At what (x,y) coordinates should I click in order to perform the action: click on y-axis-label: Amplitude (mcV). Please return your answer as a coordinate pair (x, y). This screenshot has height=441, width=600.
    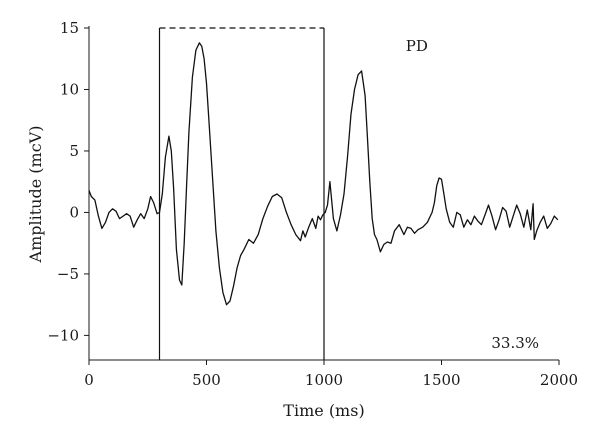
    Looking at the image, I should click on (35, 195).